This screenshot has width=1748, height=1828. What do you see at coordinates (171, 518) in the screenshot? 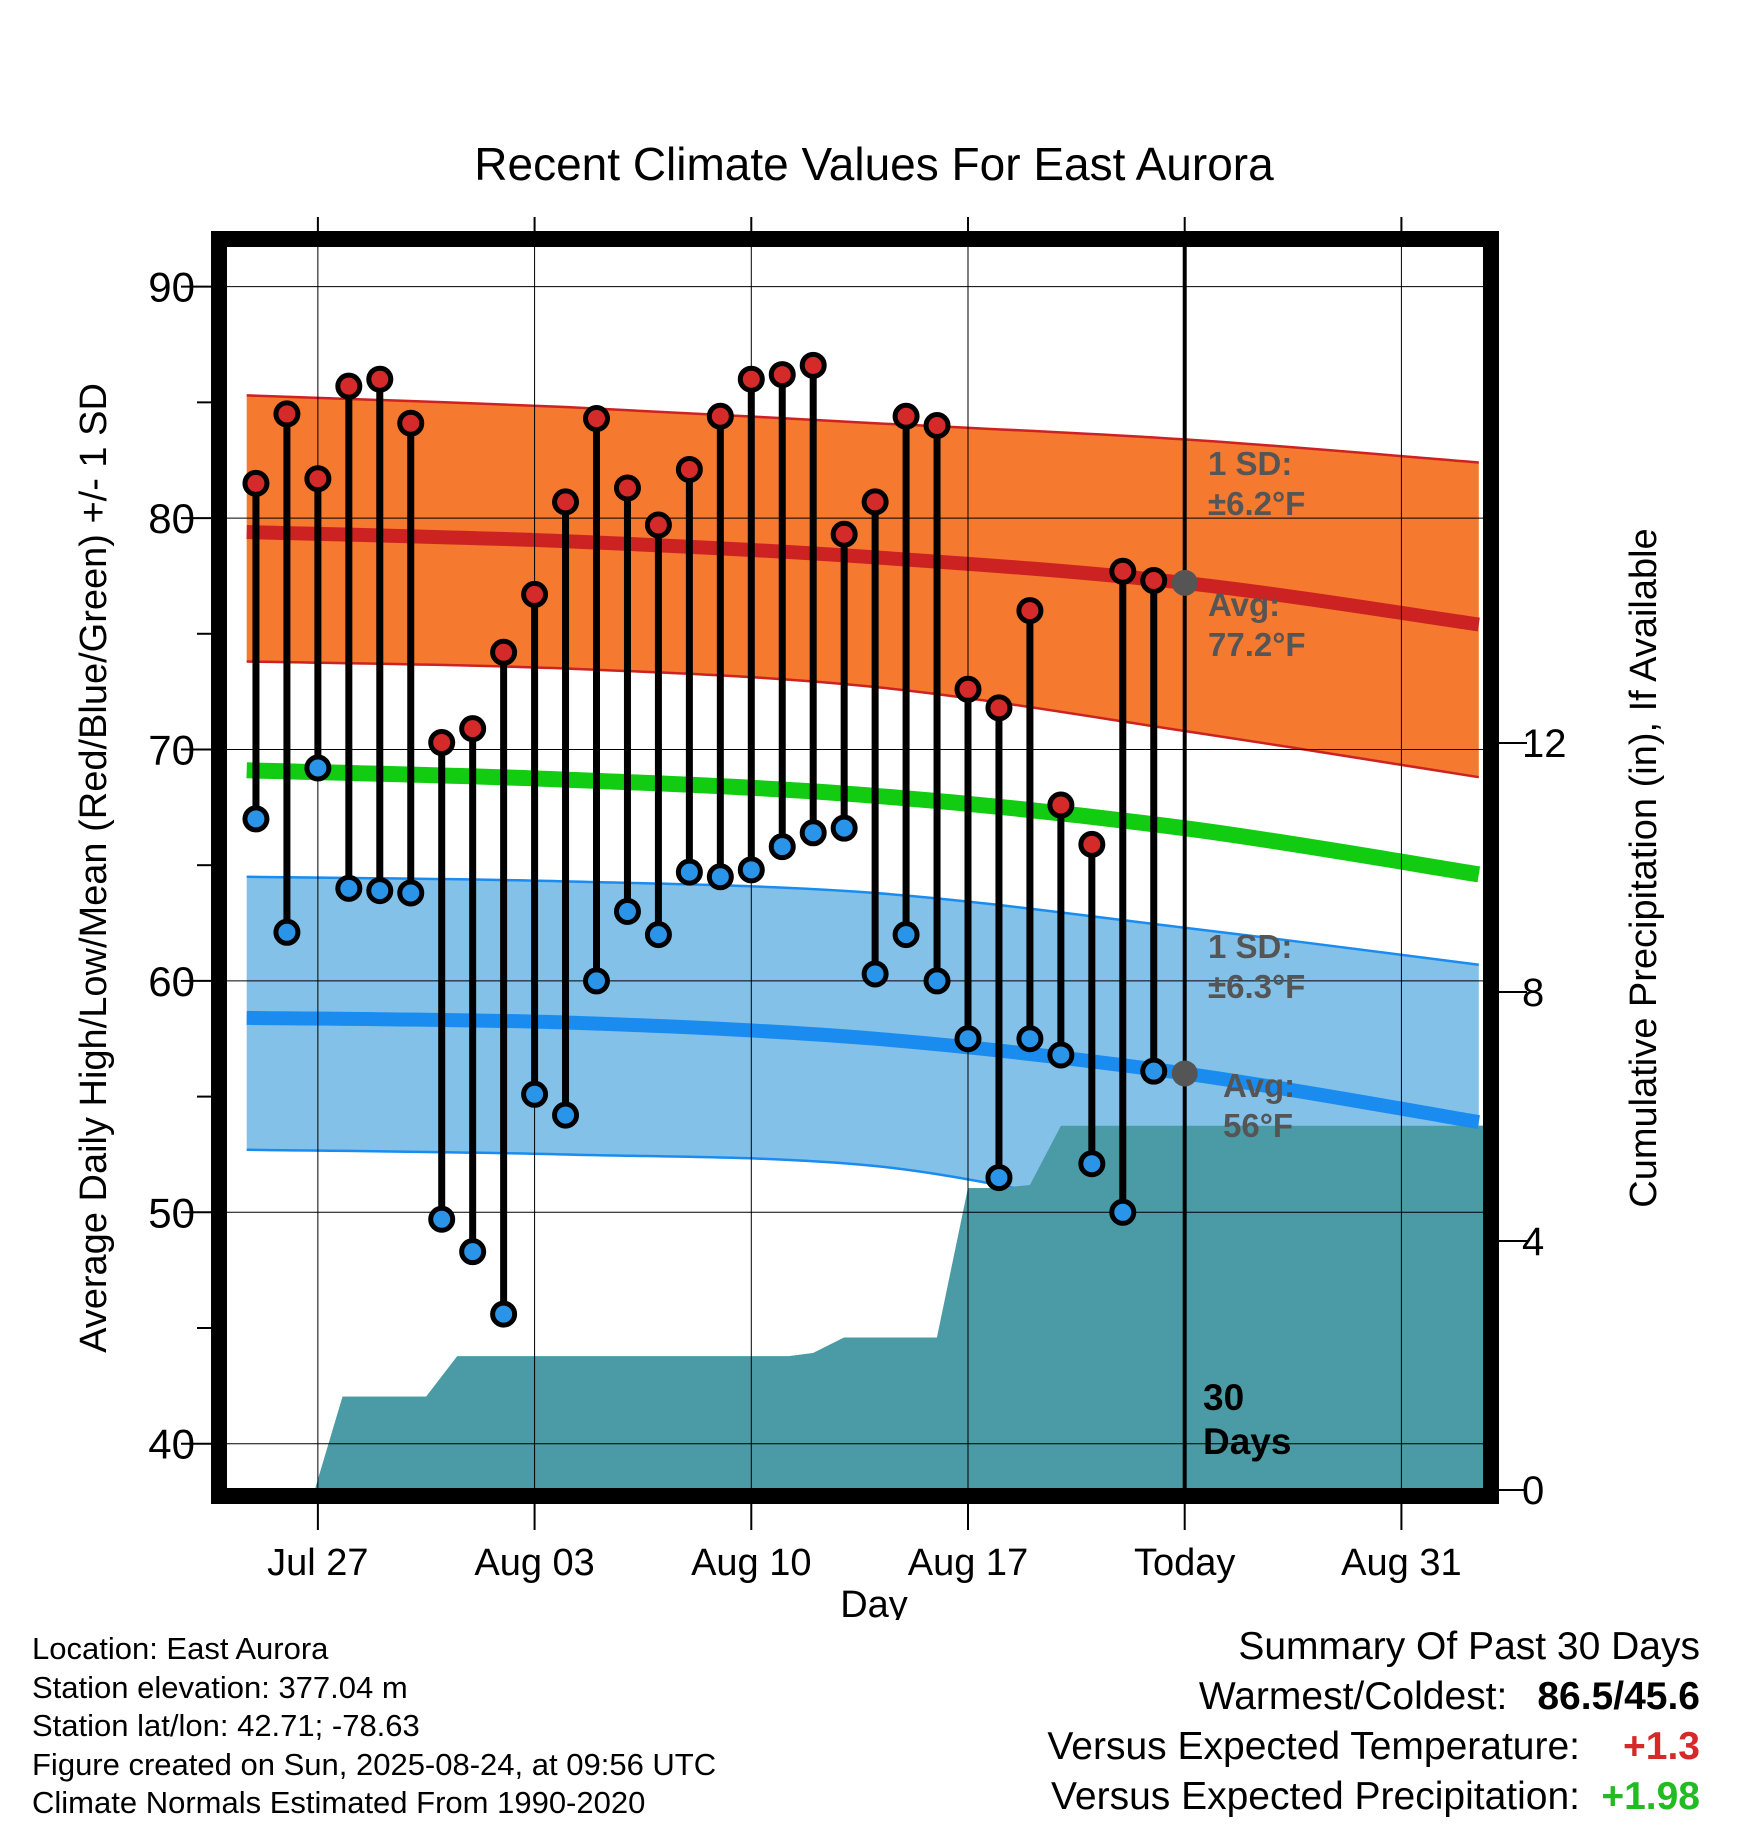
I see `y-tick-label: 80` at bounding box center [171, 518].